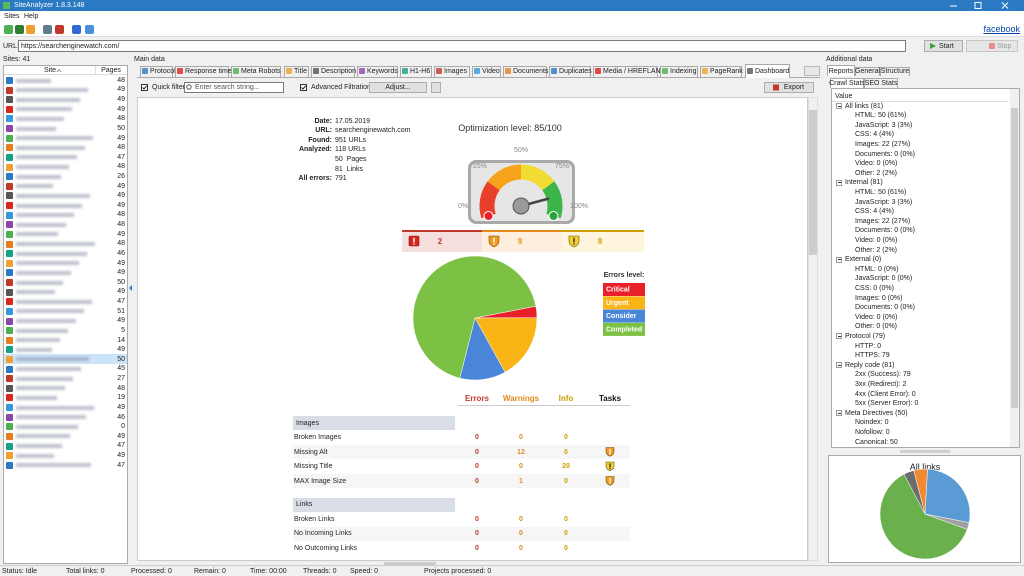 This screenshot has height=576, width=1024. I want to click on tree-leaf: 3xx (Redirect): 2, so click(881, 384).